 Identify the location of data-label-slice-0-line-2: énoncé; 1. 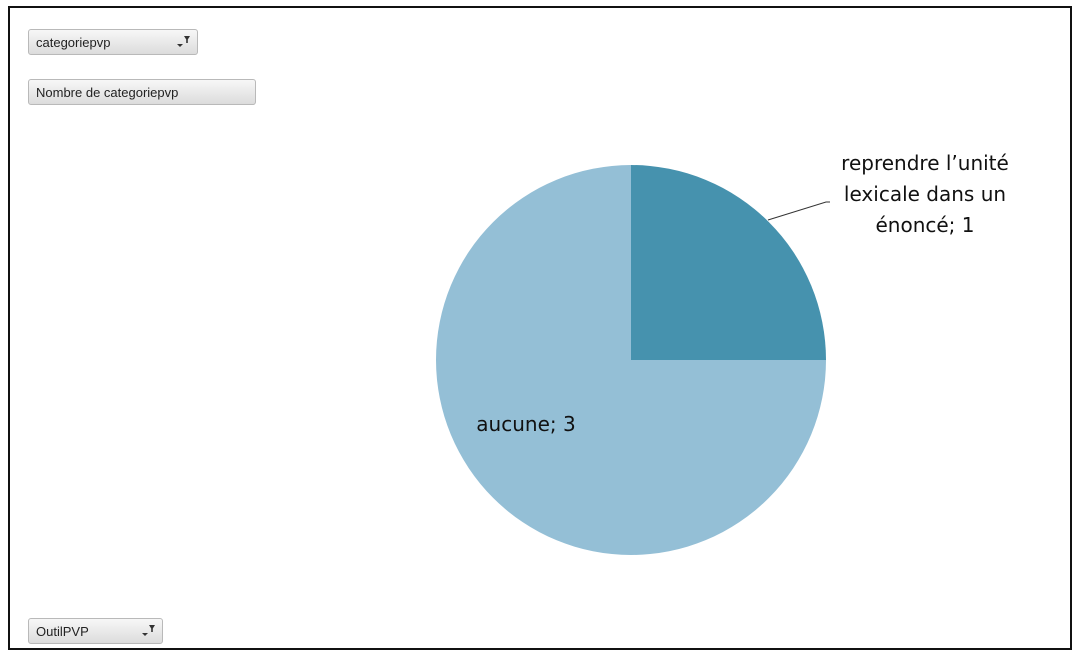
(924, 225).